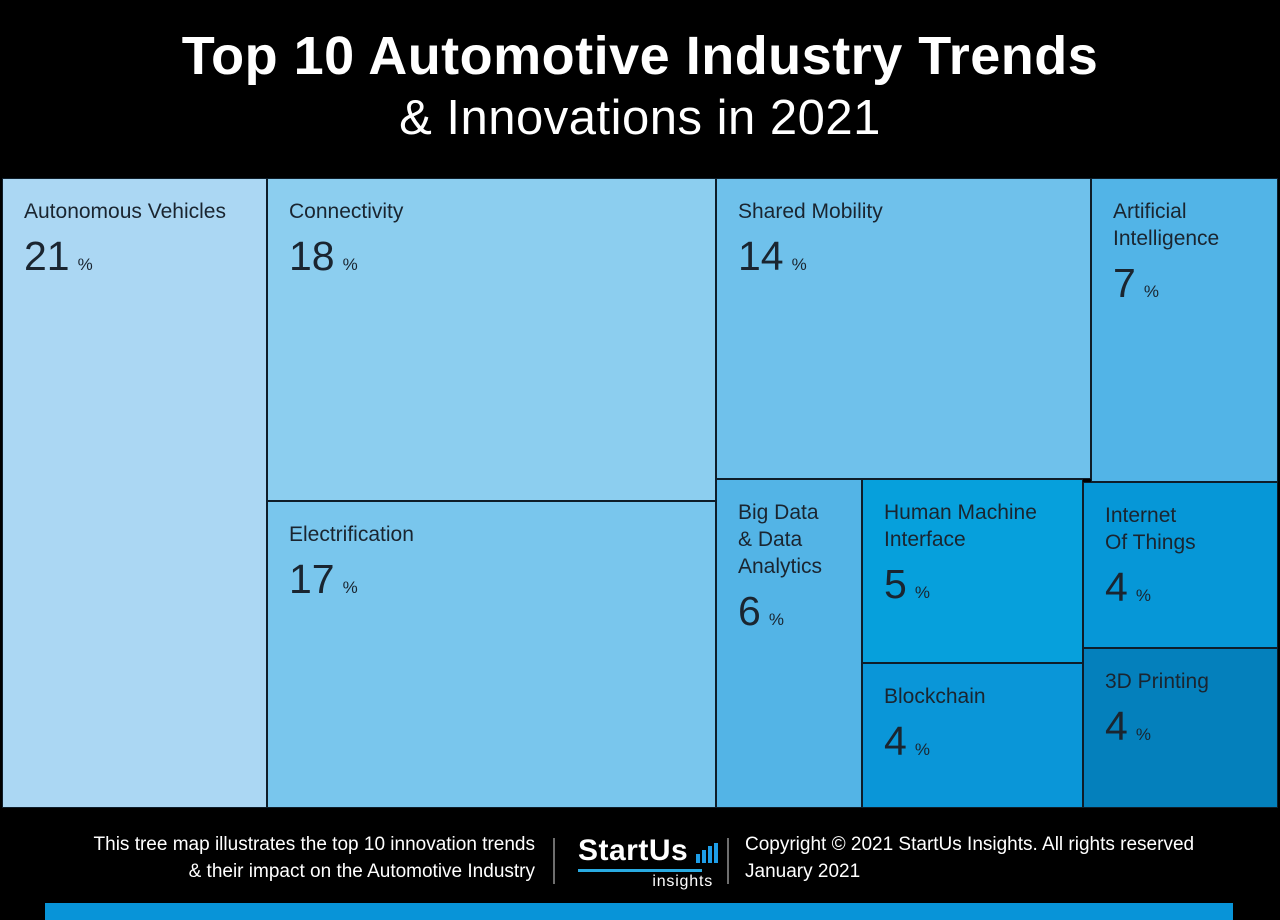  I want to click on bottom-accent-bar, so click(639, 911).